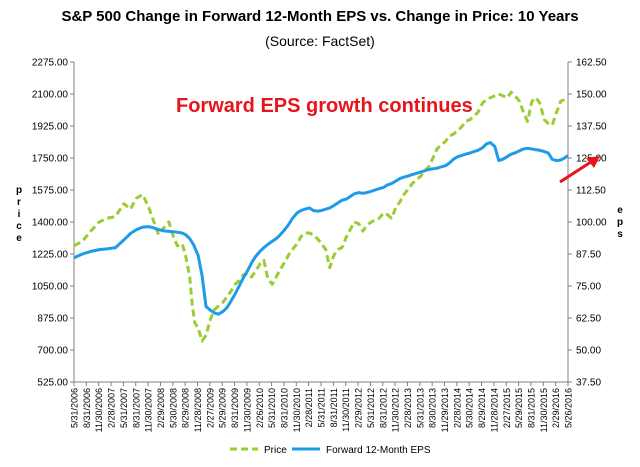 The height and width of the screenshot is (467, 640). What do you see at coordinates (334, 407) in the screenshot?
I see `x-tick-label: 8/31/2011` at bounding box center [334, 407].